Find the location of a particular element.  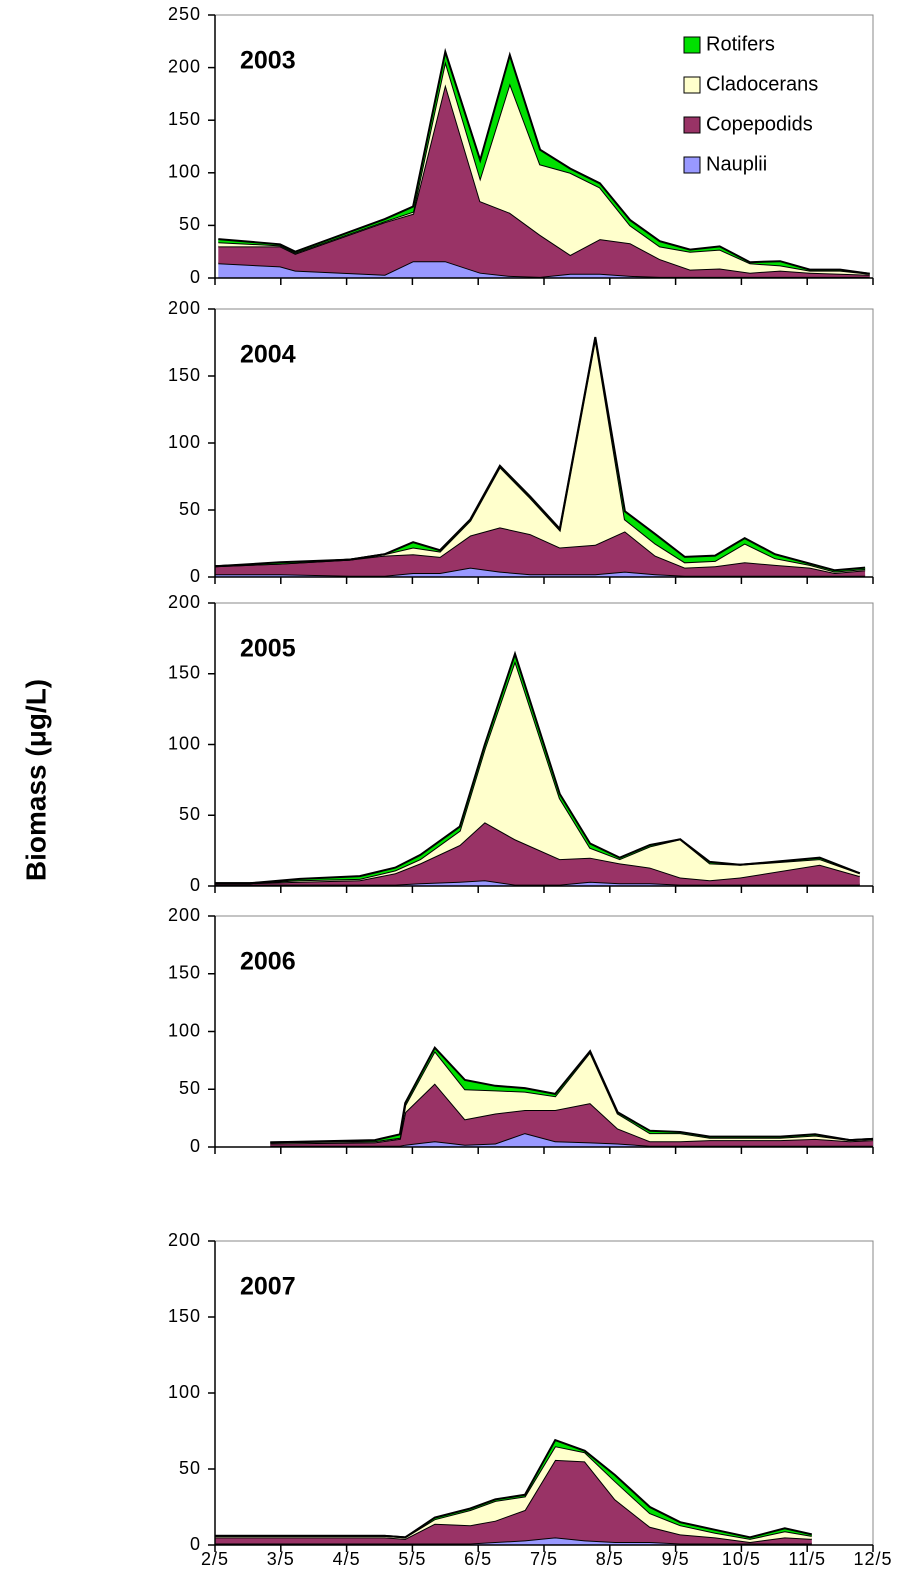

x-tick-label: 7/5 is located at coordinates (544, 1559).